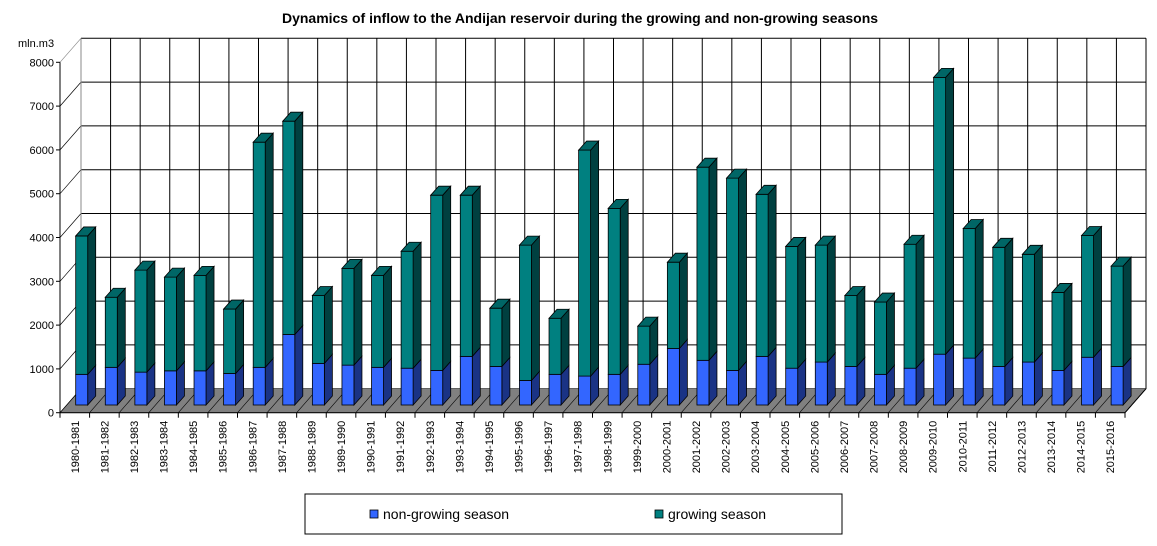  Describe the element at coordinates (42, 107) in the screenshot. I see `y-tick-label: 7000` at that location.